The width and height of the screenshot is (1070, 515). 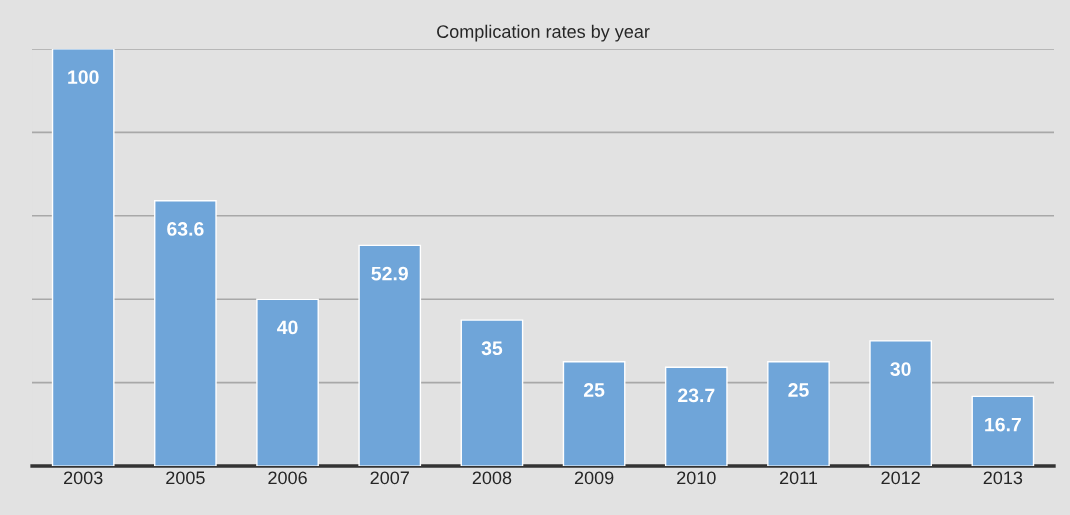 I want to click on data-label: 52.9, so click(x=389, y=273).